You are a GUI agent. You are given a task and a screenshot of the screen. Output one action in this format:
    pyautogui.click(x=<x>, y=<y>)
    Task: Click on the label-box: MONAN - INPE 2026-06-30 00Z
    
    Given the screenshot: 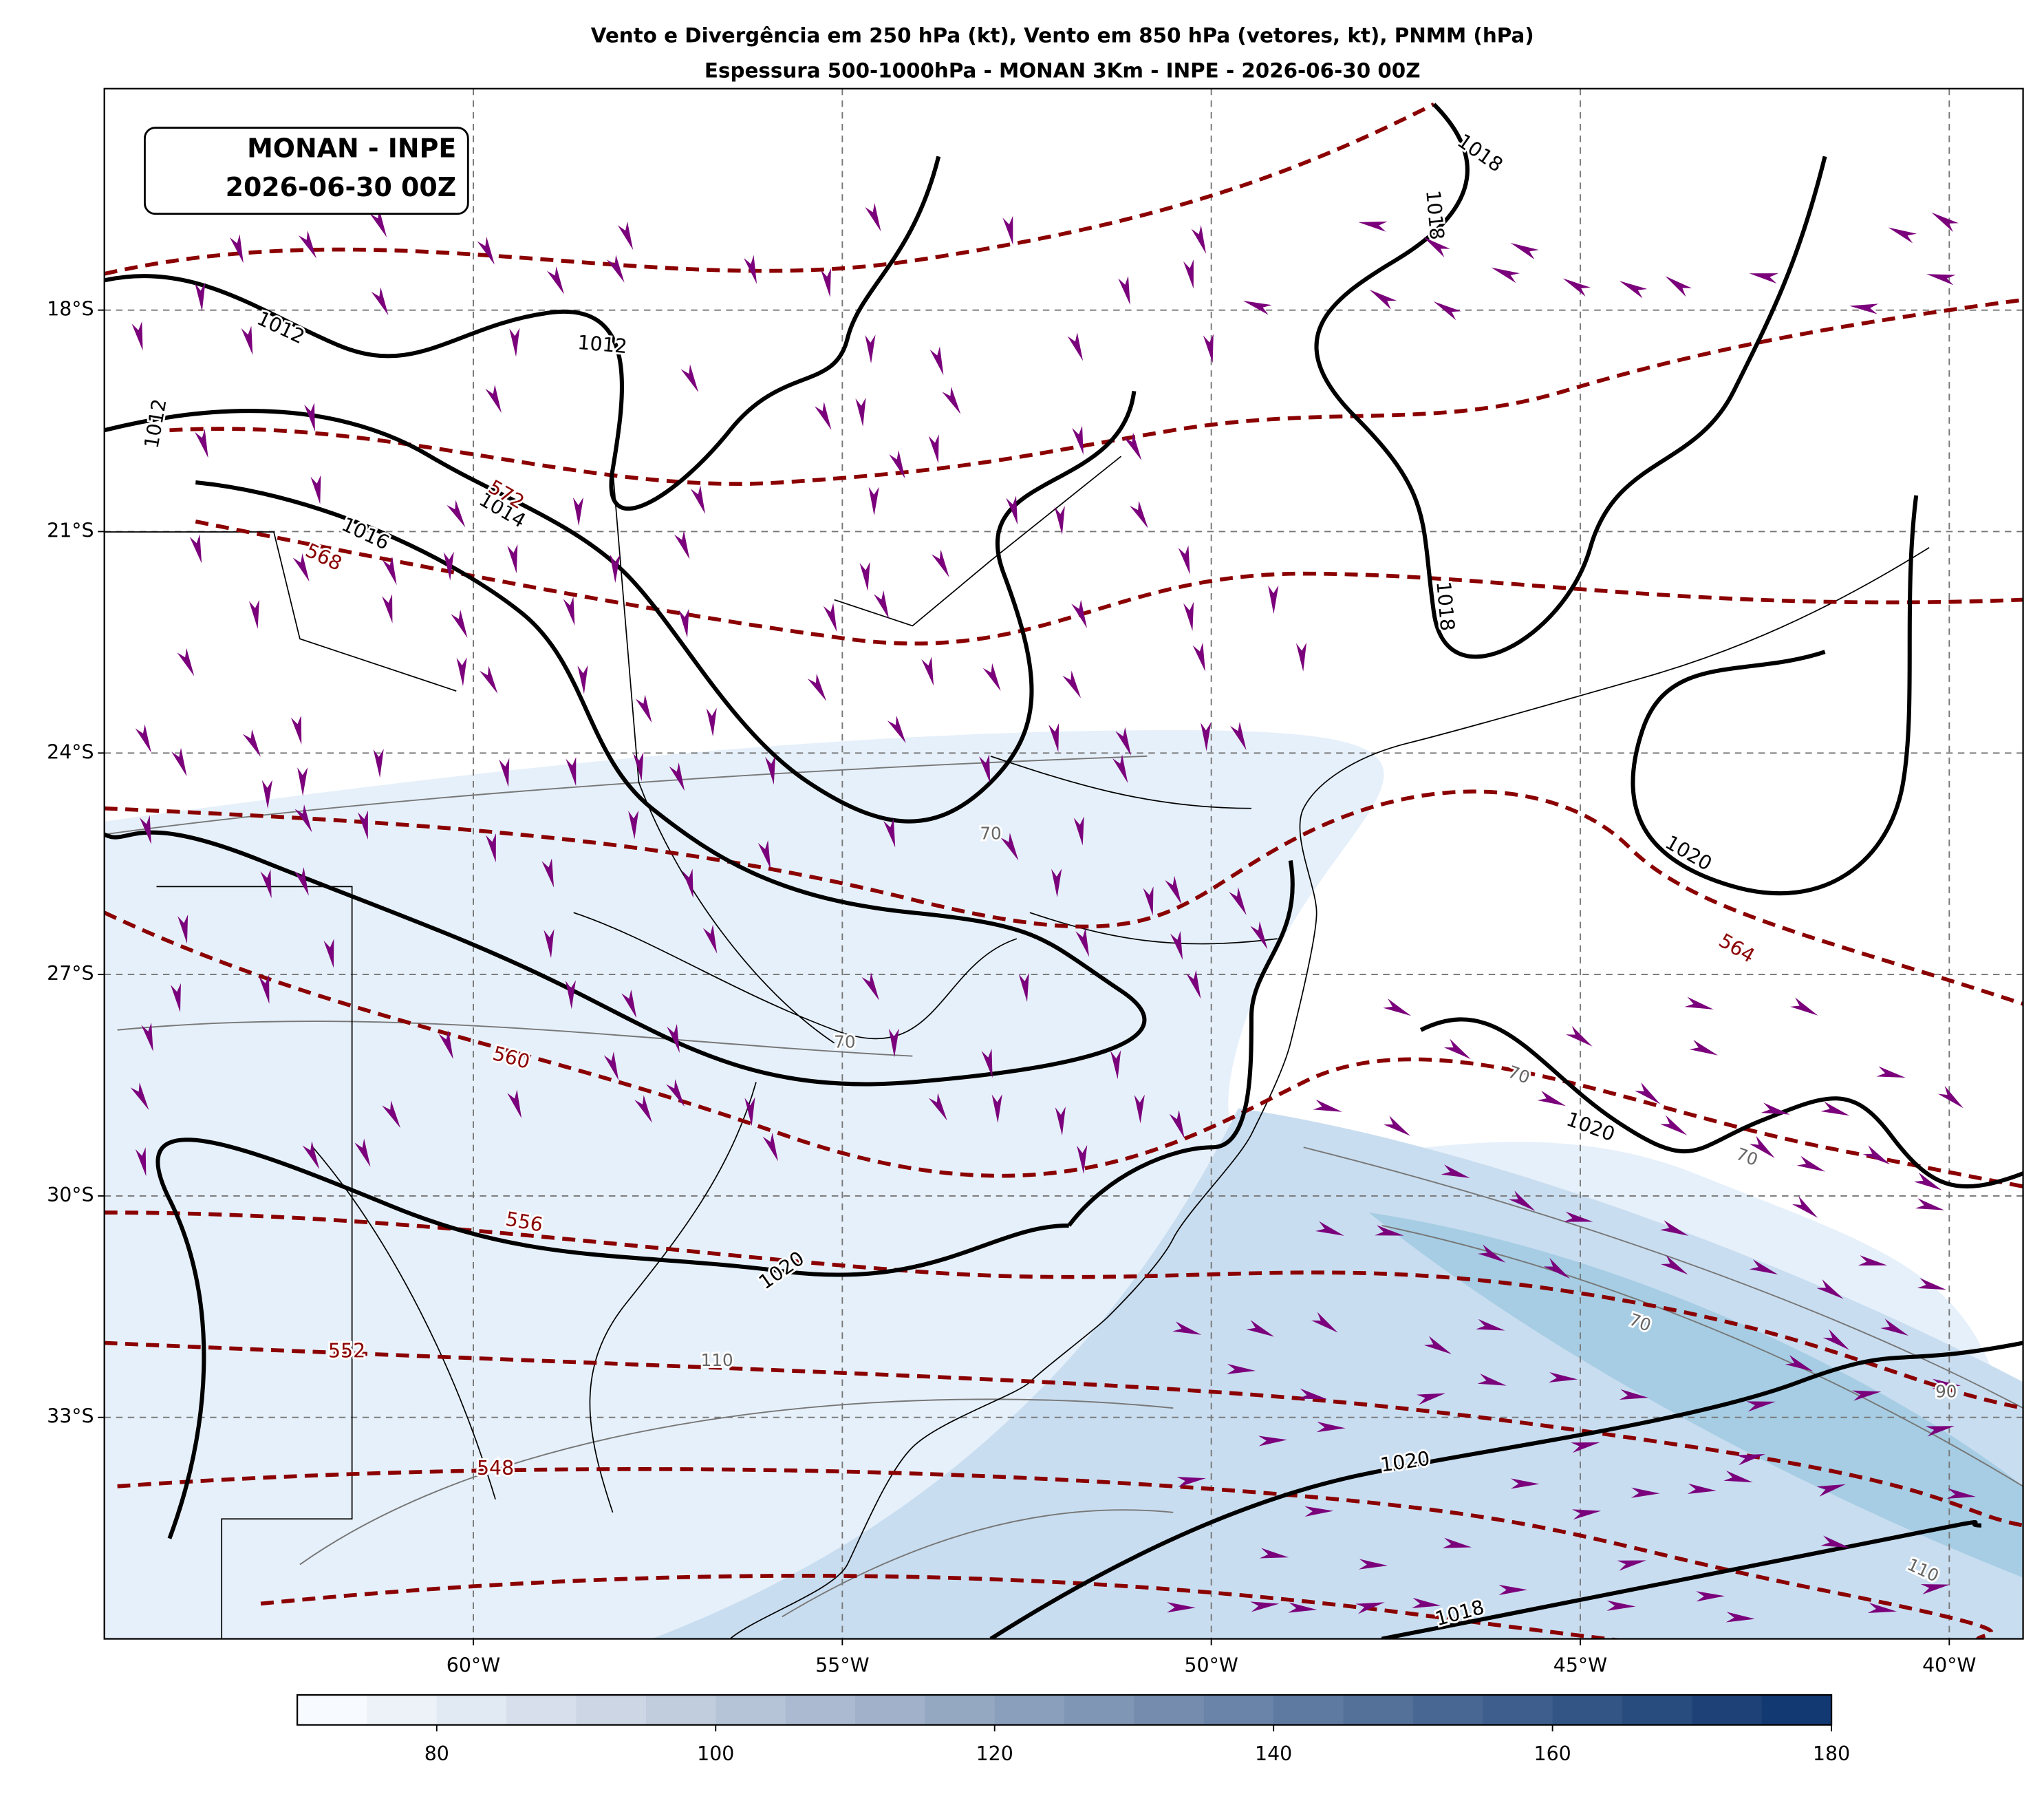 What is the action you would take?
    pyautogui.click(x=306, y=171)
    